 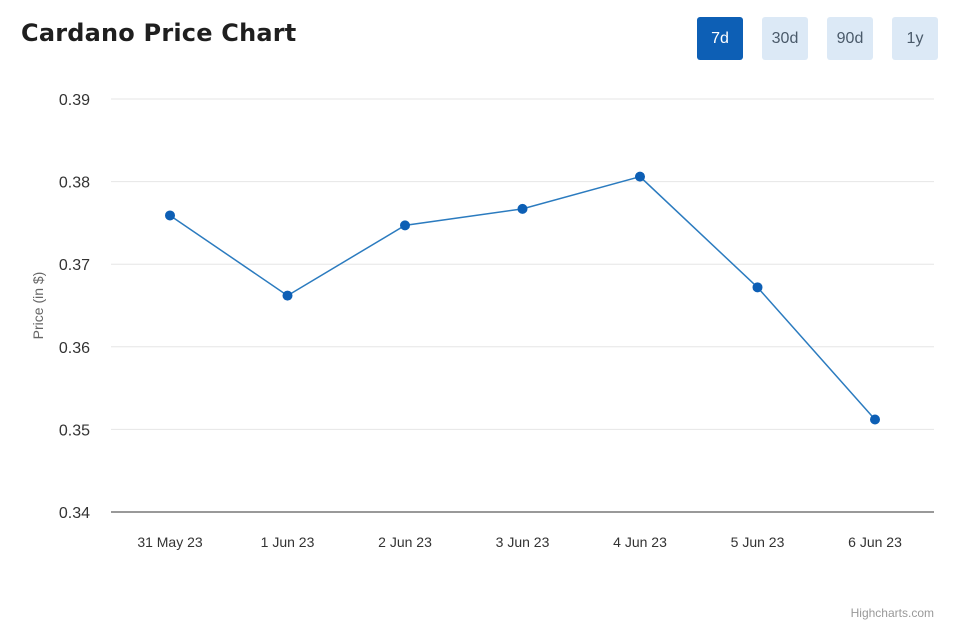 What do you see at coordinates (74, 265) in the screenshot?
I see `y-tick-label: 0.37` at bounding box center [74, 265].